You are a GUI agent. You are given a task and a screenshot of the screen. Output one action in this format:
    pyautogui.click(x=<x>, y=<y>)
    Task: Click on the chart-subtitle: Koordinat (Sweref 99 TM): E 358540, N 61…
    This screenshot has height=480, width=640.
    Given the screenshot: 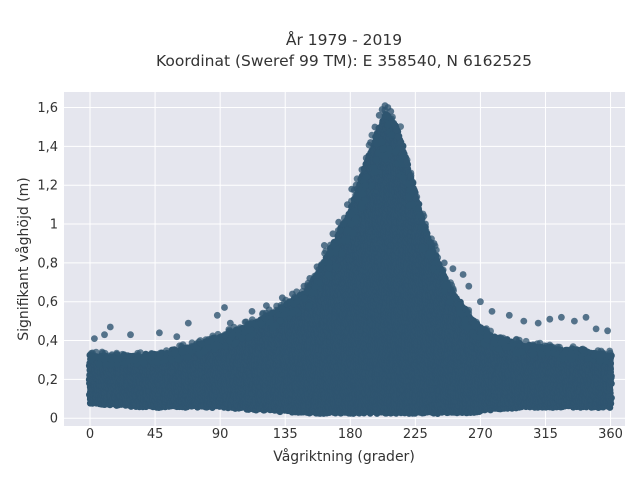 What is the action you would take?
    pyautogui.click(x=344, y=61)
    